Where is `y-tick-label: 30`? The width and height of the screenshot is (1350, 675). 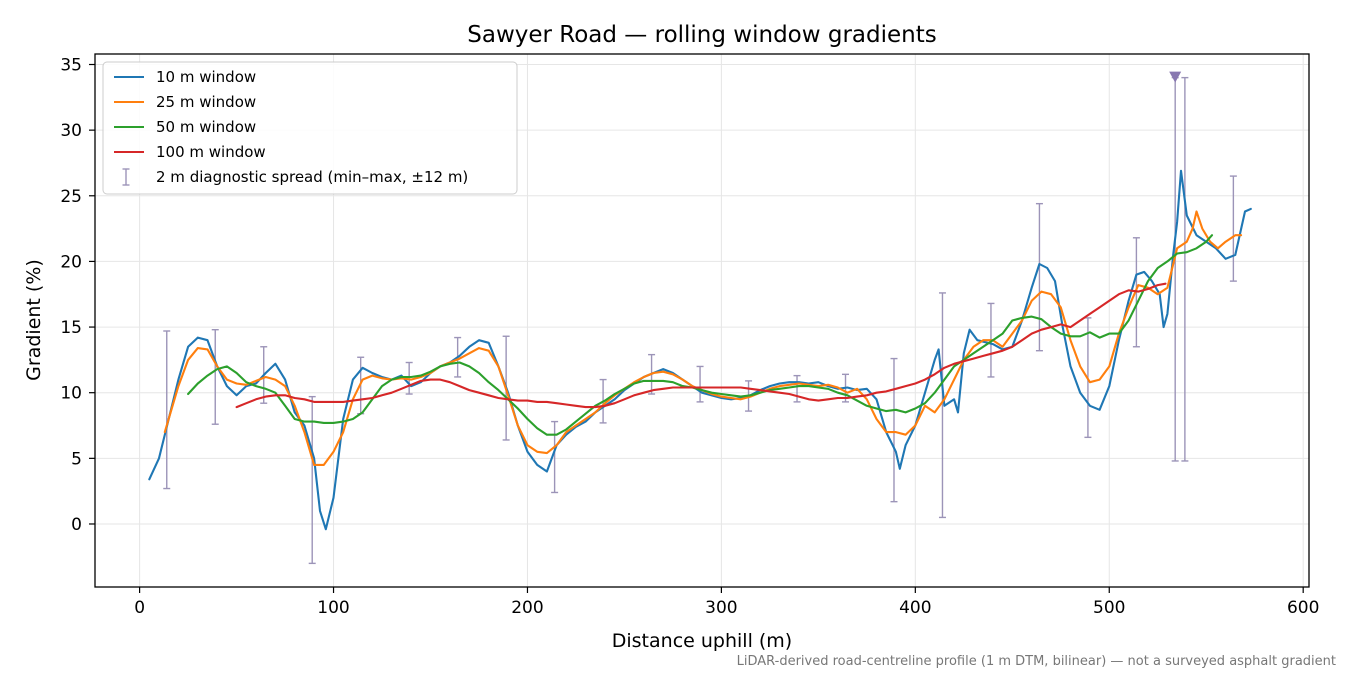
y-tick-label: 30 is located at coordinates (71, 131).